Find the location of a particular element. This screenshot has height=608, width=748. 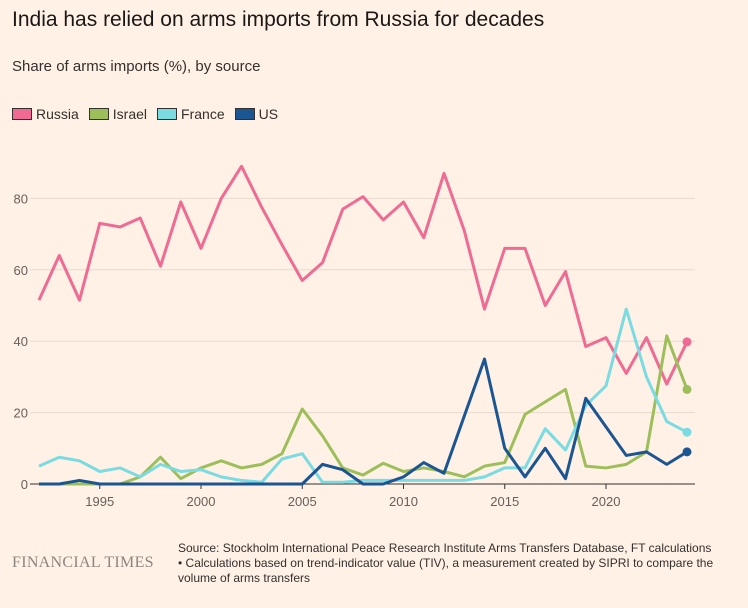

legend-item-israel: Israel is located at coordinates (118, 114).